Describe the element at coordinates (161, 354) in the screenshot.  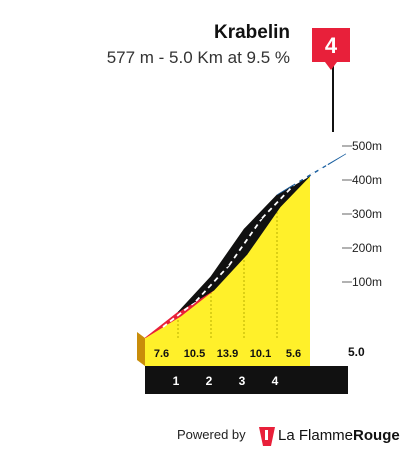
I see `gradient-label: 7.6` at that location.